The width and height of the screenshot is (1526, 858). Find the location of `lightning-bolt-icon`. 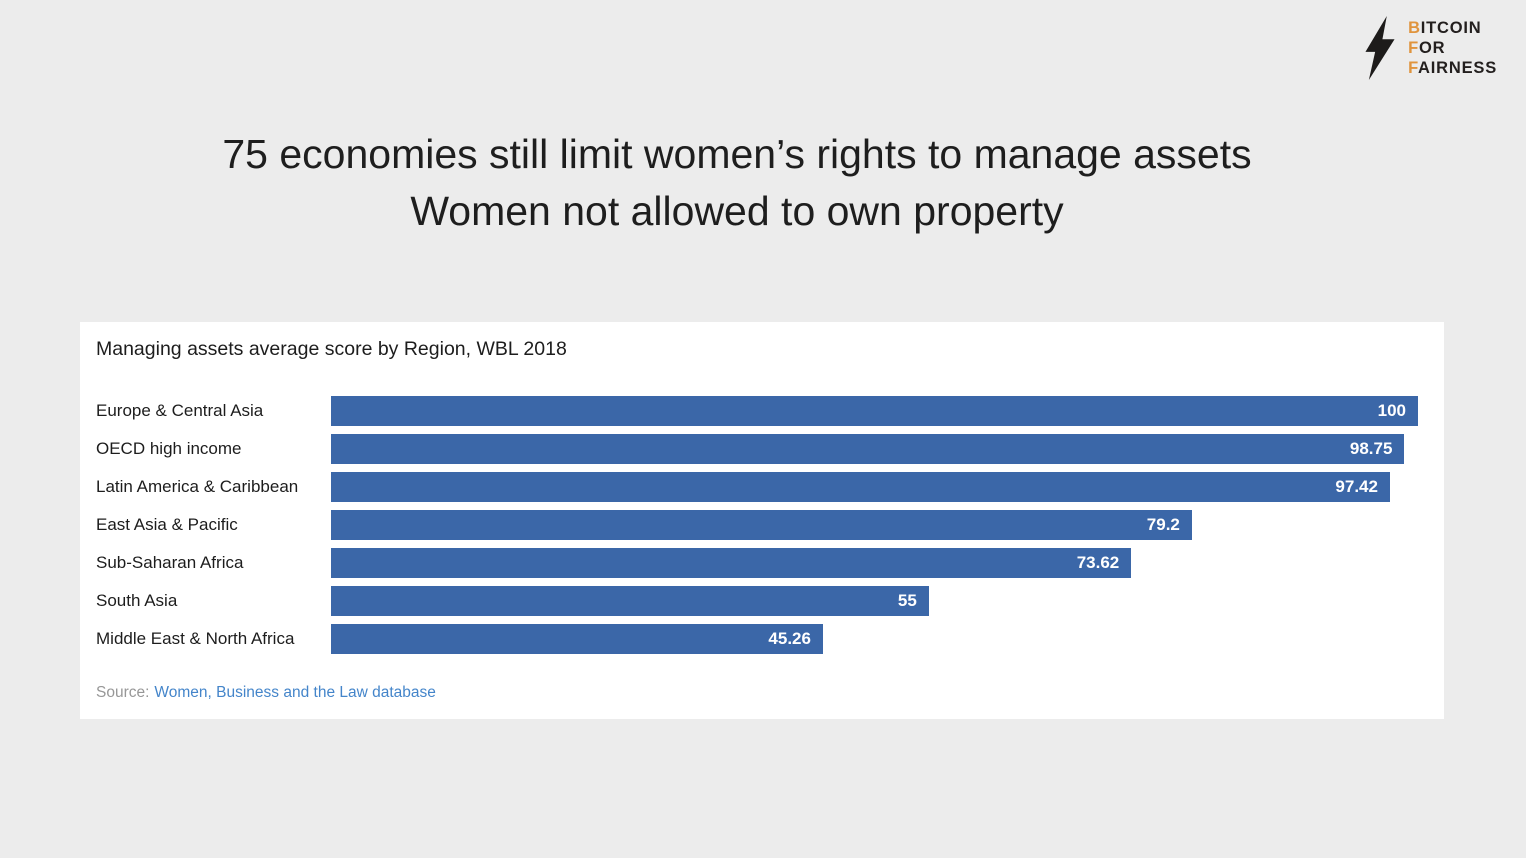

lightning-bolt-icon is located at coordinates (1380, 48).